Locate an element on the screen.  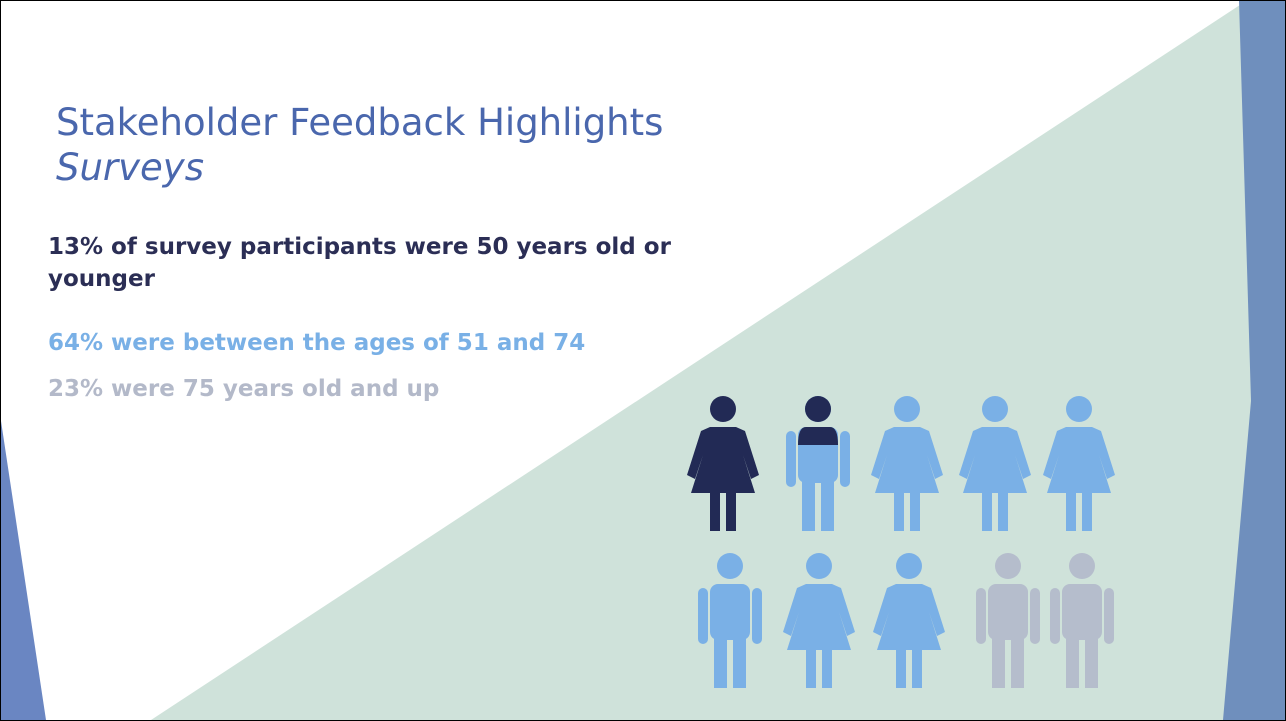
bullet: 23% were 75 years old and up is located at coordinates (244, 389).